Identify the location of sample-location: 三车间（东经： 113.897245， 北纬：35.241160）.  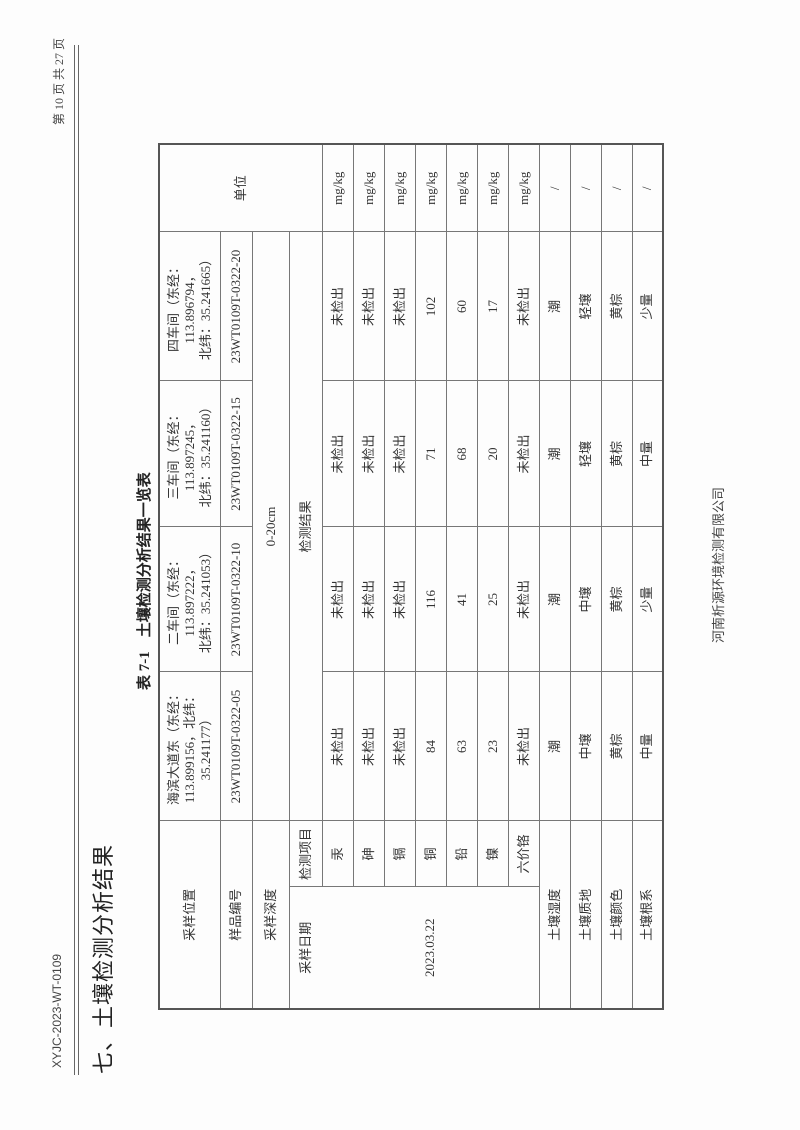
(189, 454).